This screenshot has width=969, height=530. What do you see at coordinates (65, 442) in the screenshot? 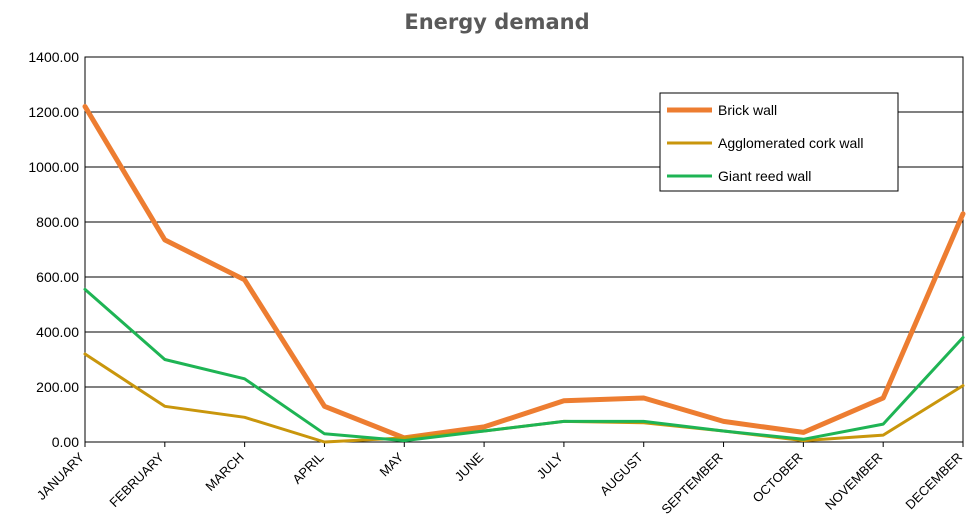
I see `y-tick-label: 0.00` at bounding box center [65, 442].